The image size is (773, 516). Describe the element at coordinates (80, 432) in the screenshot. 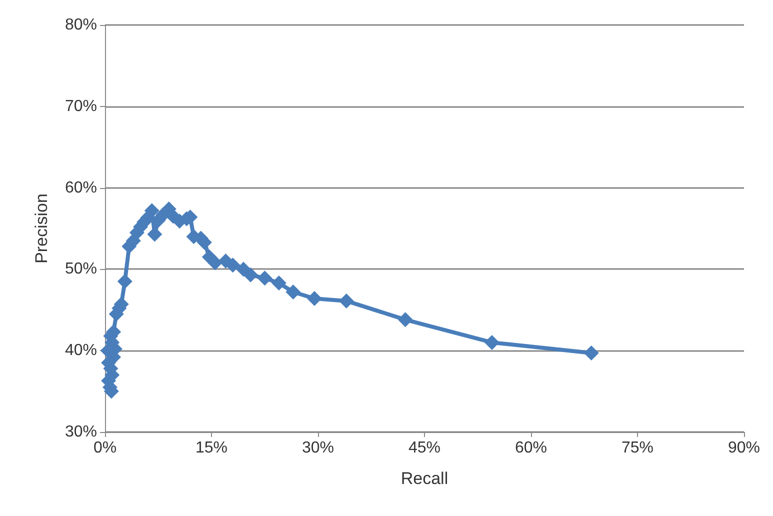

I see `y-tick-label: 30%` at that location.